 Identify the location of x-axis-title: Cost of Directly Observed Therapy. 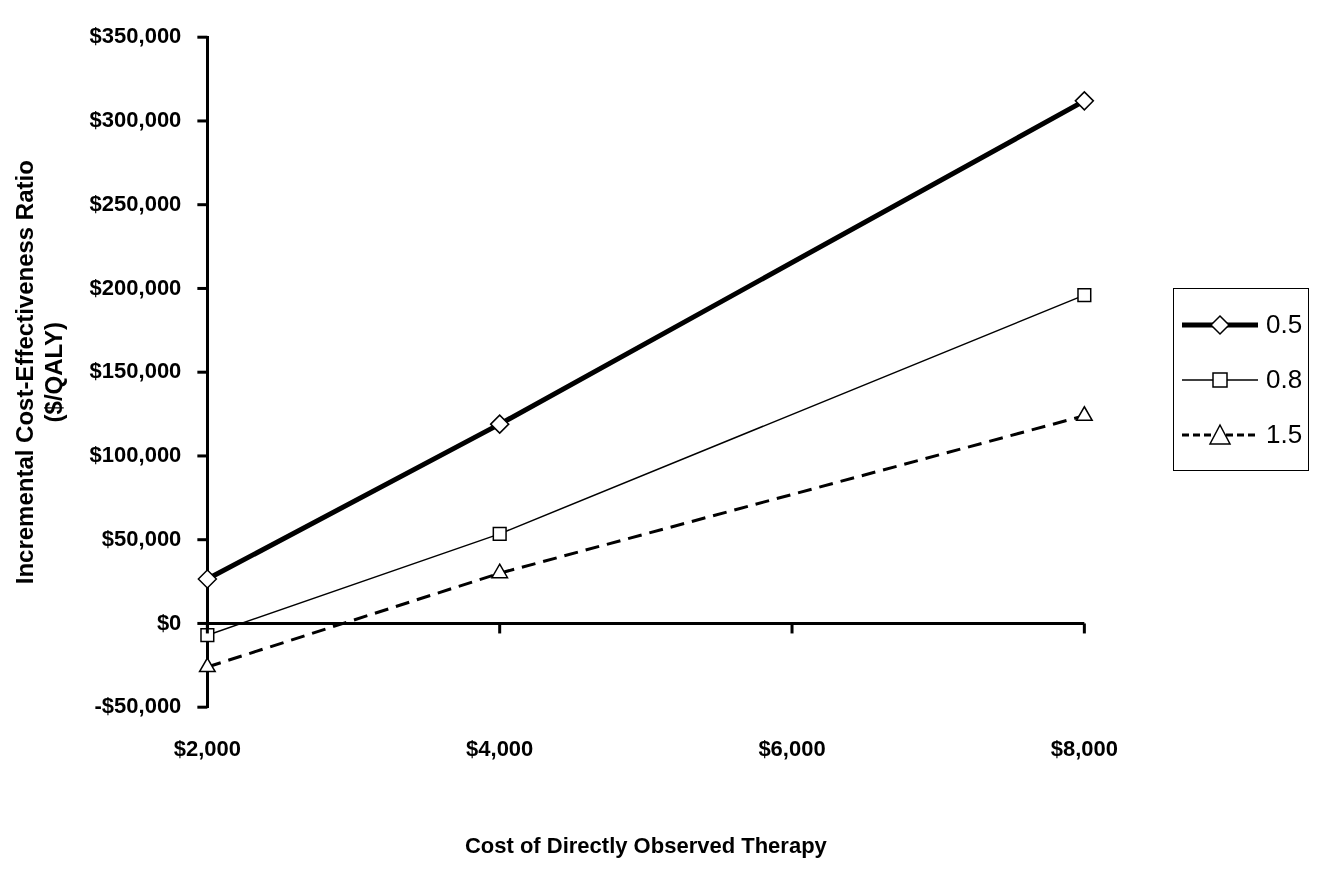
(646, 845).